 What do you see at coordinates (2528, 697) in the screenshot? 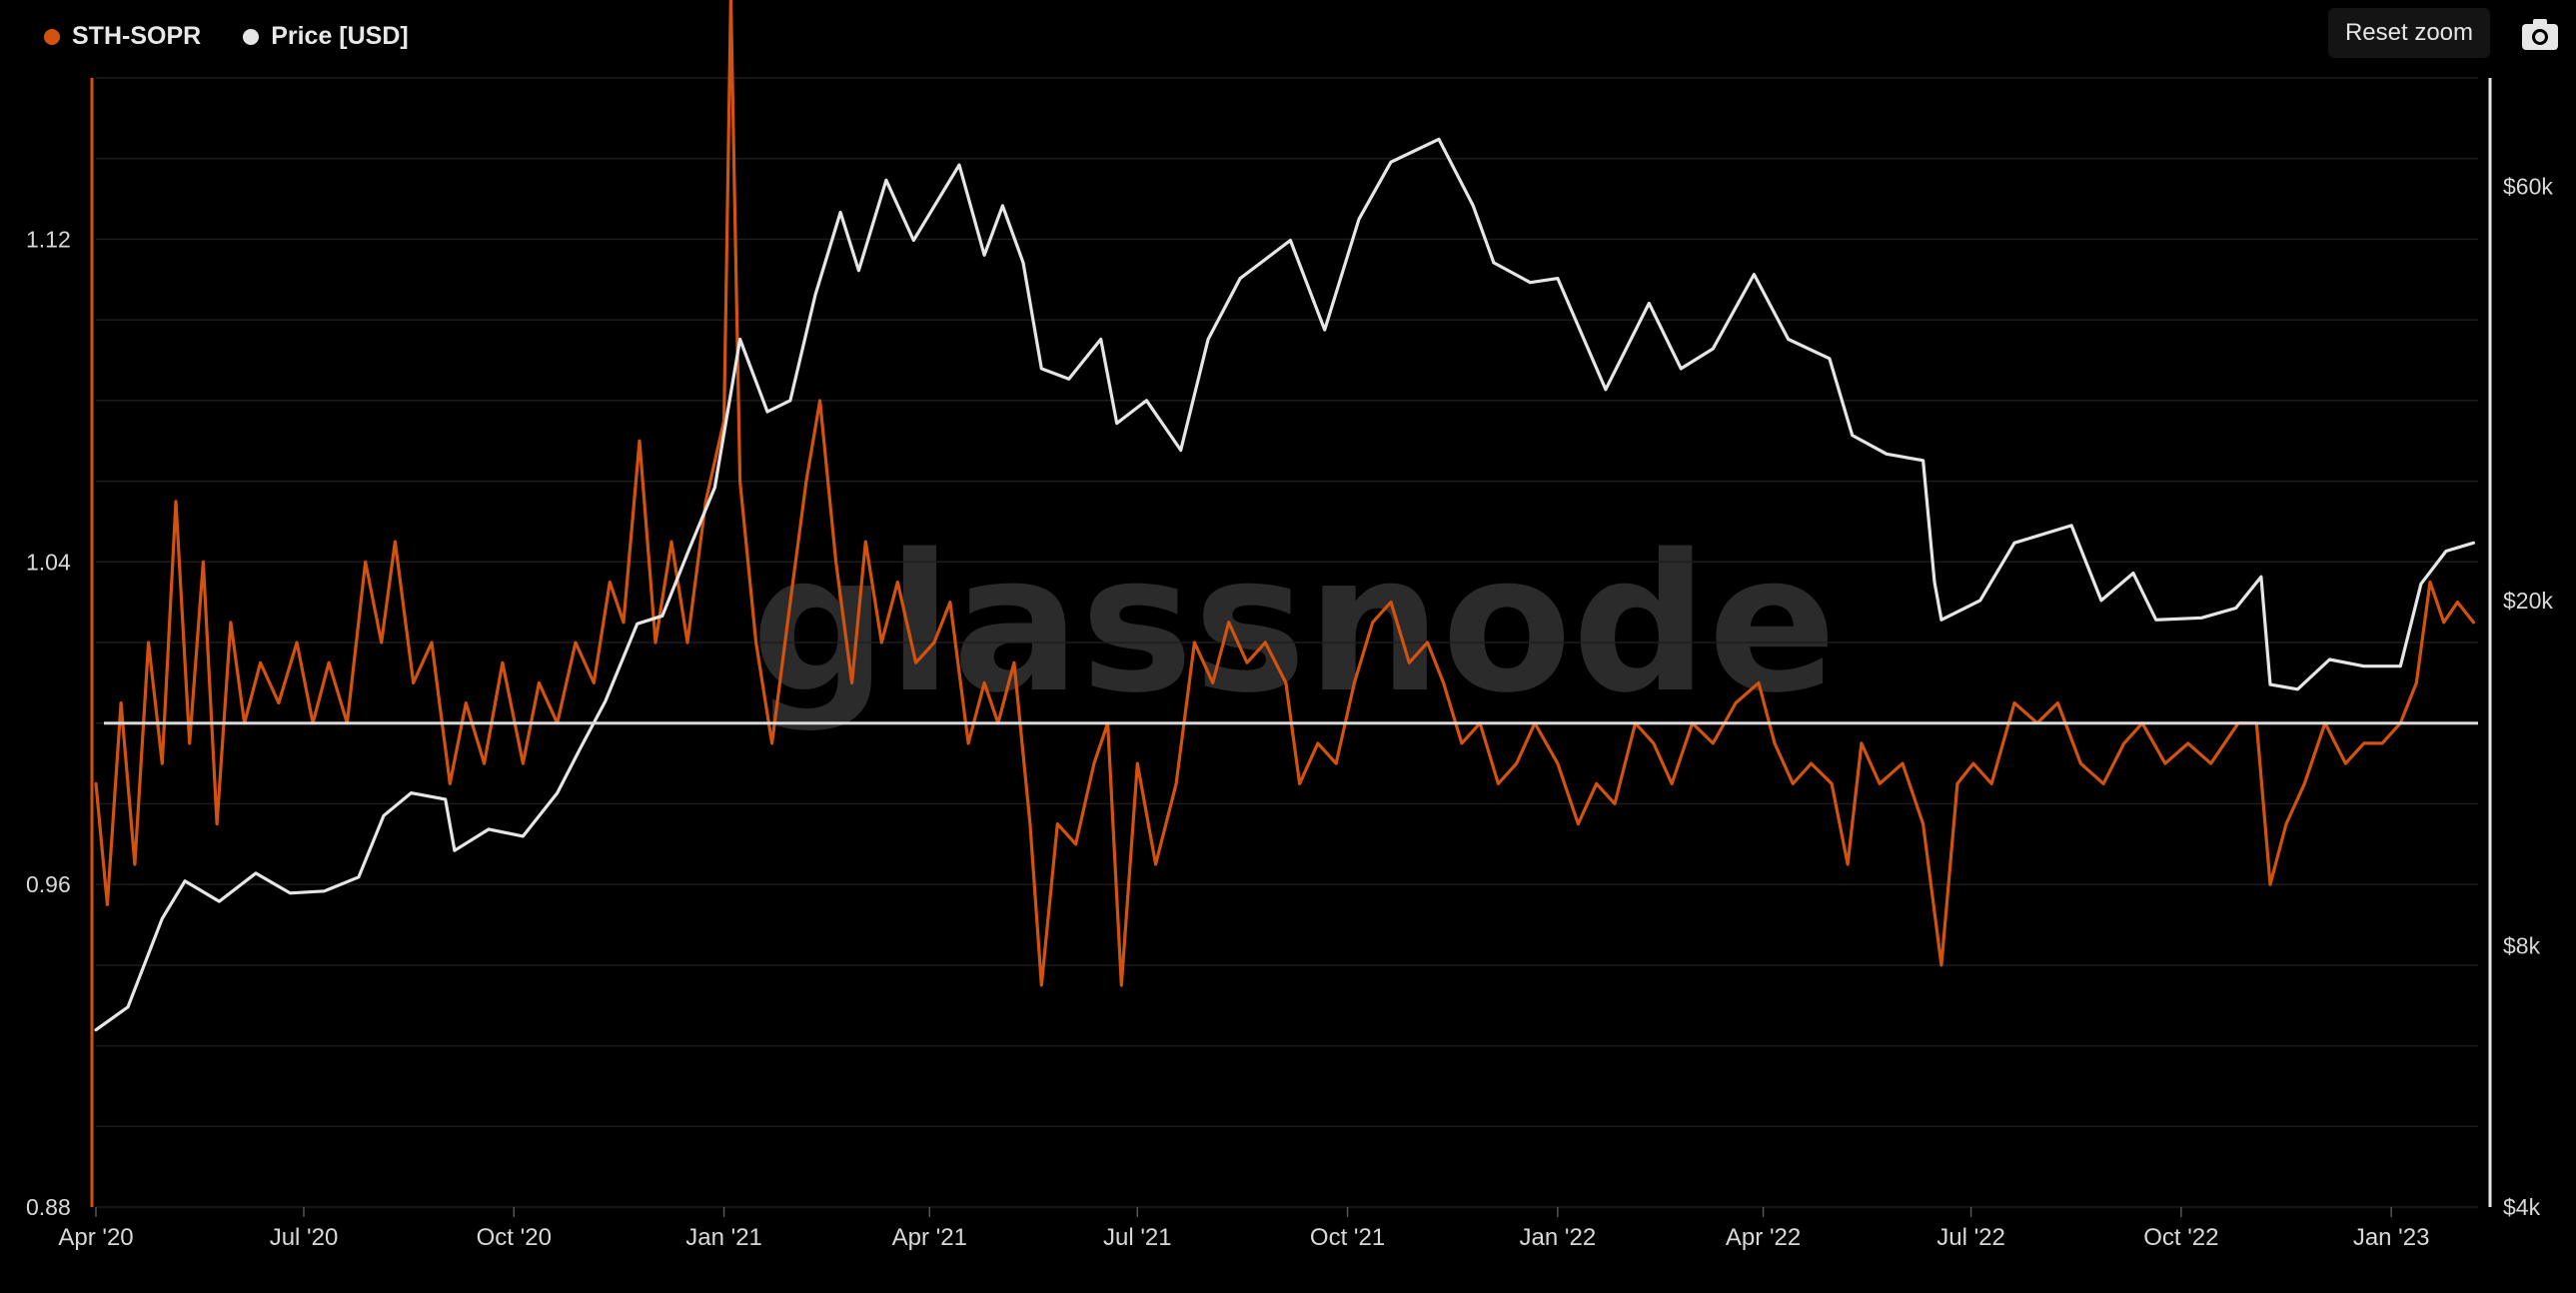
I see `right-axis-ticks: $4k $8k $20k $60k` at bounding box center [2528, 697].